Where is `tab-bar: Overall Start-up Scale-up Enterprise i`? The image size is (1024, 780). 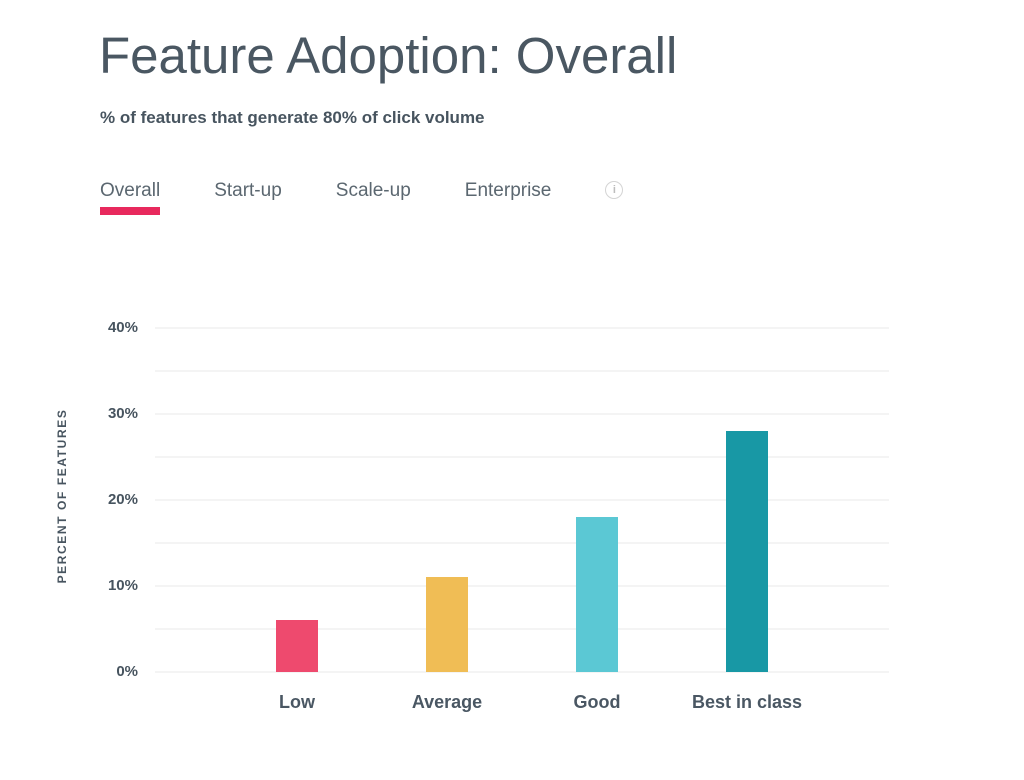 tab-bar: Overall Start-up Scale-up Enterprise i is located at coordinates (362, 199).